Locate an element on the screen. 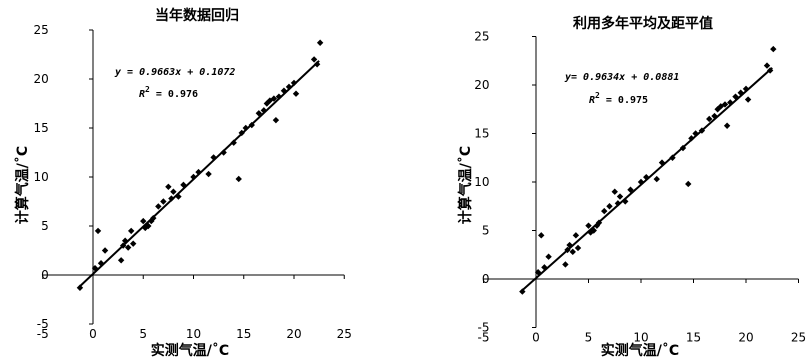 The width and height of the screenshot is (806, 364). y-tick-label: -5 is located at coordinates (43, 324).